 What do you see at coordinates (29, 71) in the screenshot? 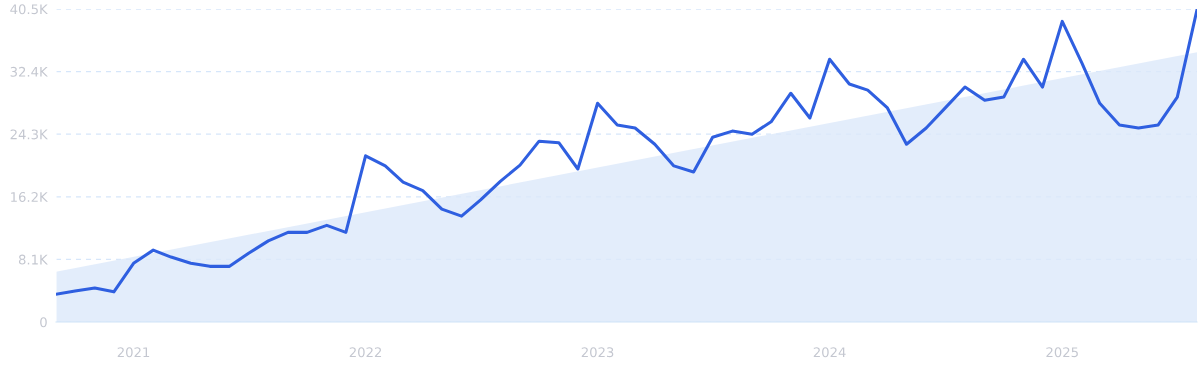
I see `y-tick-label: 32.4K` at bounding box center [29, 71].